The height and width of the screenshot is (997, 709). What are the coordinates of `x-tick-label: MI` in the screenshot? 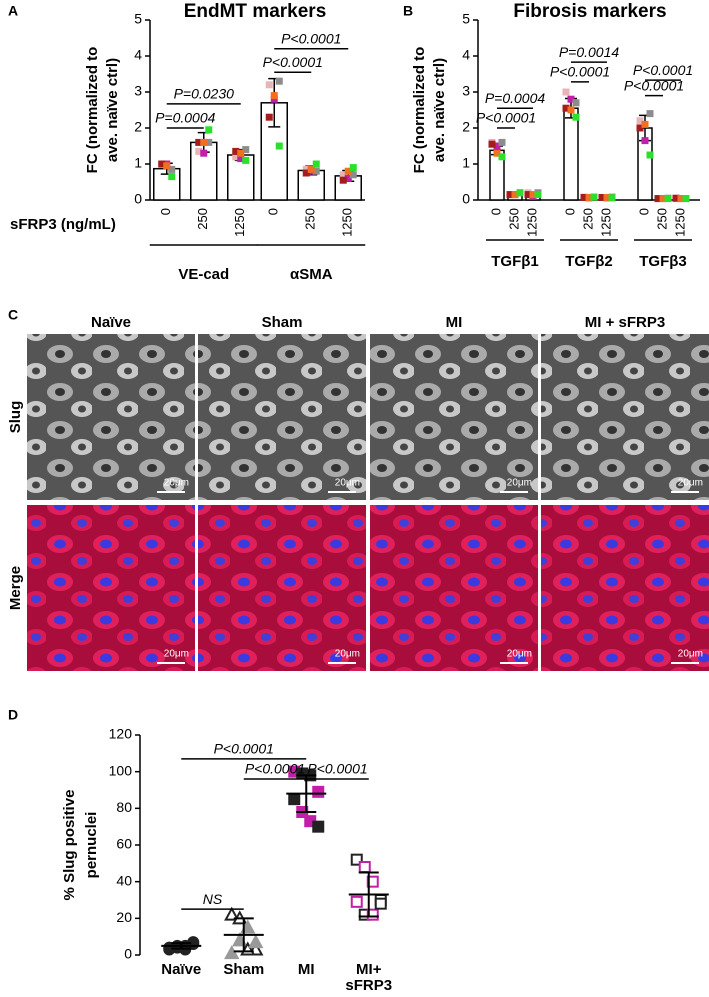 It's located at (306, 969).